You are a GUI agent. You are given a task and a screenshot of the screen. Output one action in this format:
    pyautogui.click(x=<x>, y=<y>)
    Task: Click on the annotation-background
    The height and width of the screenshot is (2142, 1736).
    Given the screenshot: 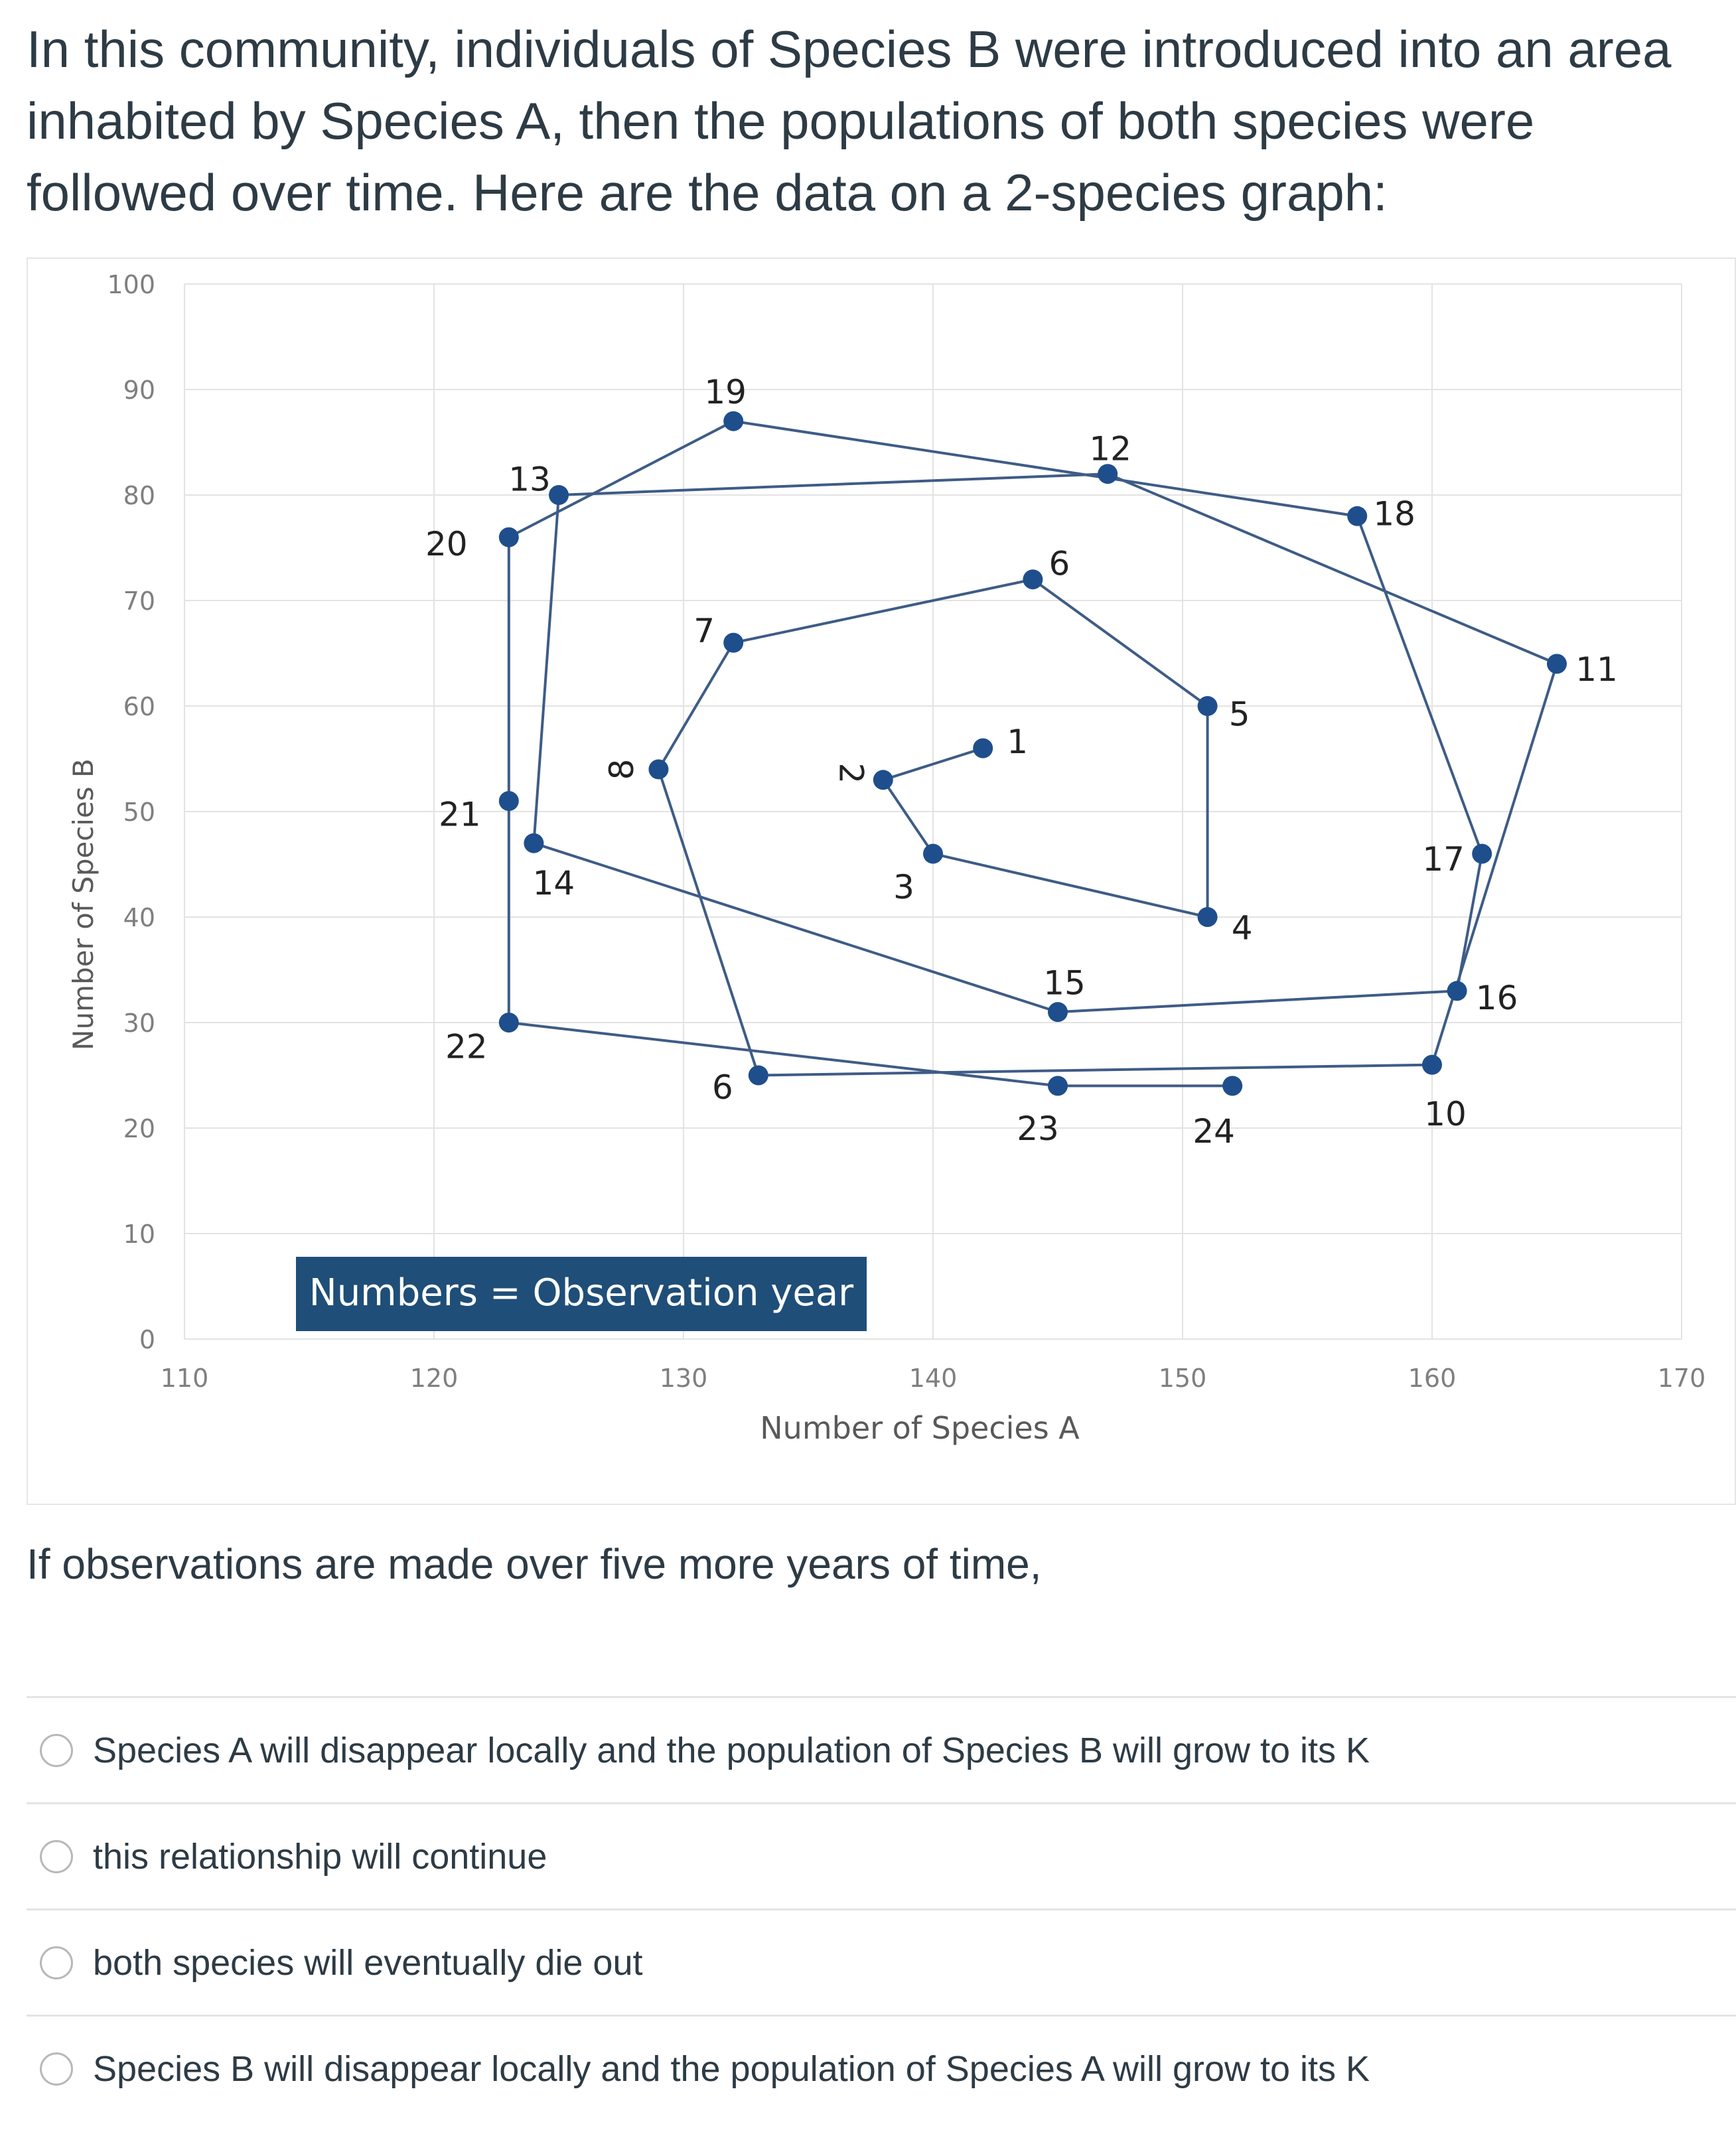 What is the action you would take?
    pyautogui.click(x=582, y=1294)
    